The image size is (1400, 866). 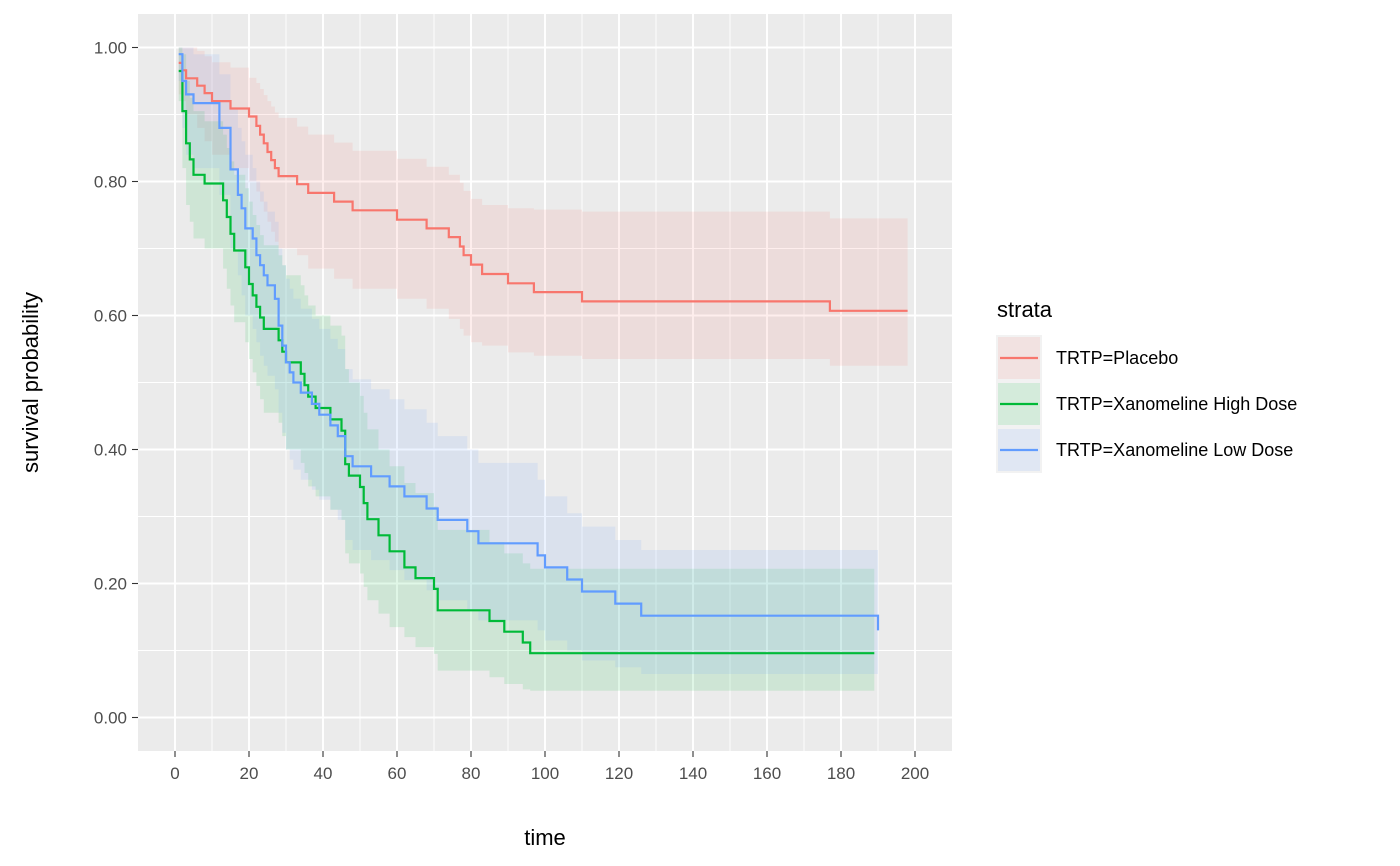 I want to click on x-tick-label: 180, so click(x=841, y=773).